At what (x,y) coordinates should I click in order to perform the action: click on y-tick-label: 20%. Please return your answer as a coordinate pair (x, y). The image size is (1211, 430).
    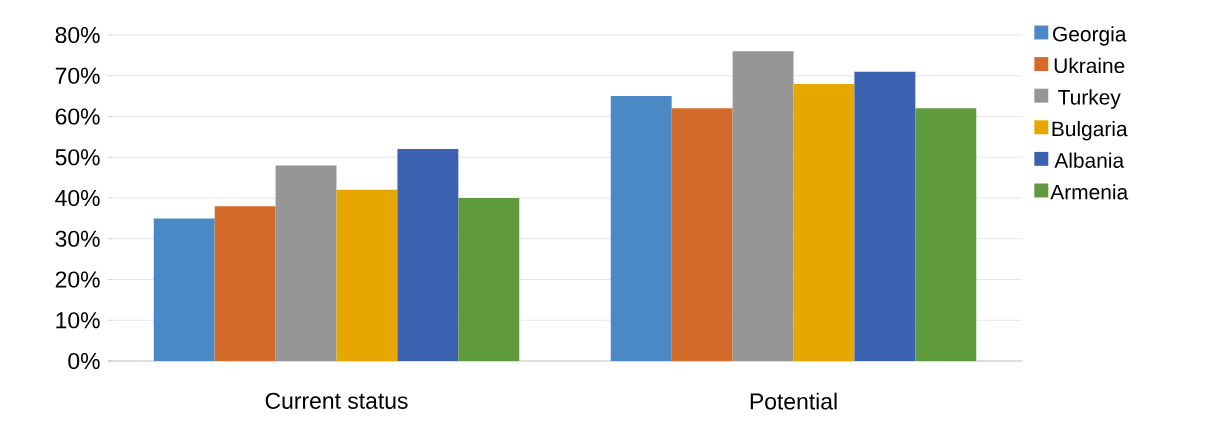
    Looking at the image, I should click on (77, 279).